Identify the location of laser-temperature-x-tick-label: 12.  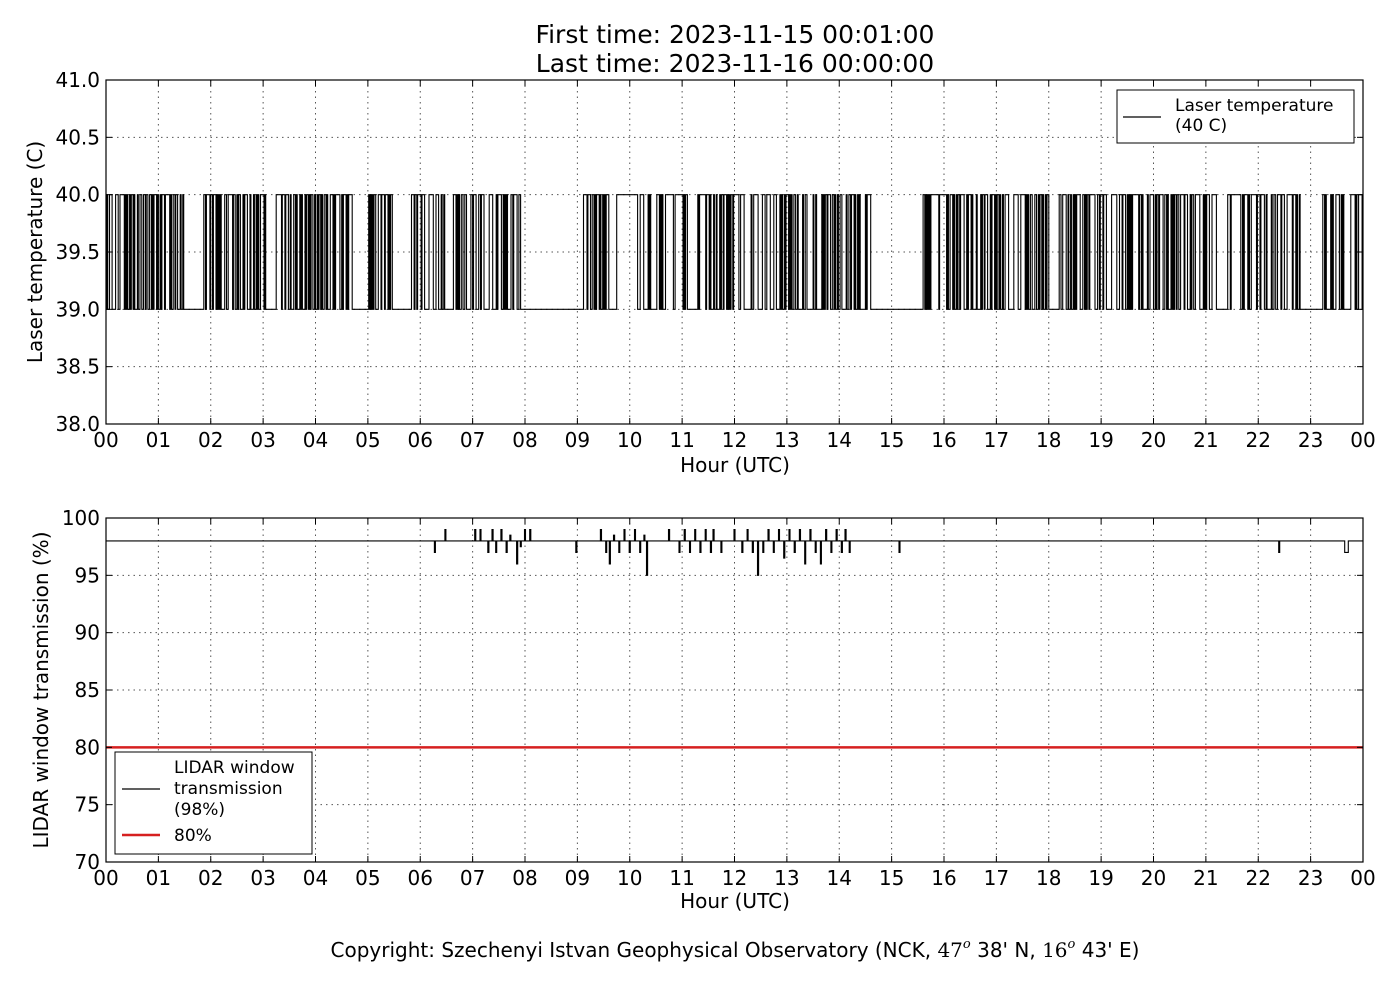
(734, 440).